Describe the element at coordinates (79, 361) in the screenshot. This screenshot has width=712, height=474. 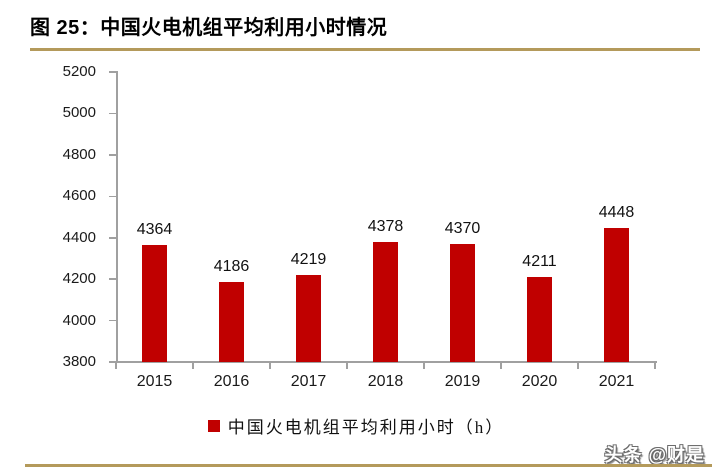
I see `y-tick-label: 3800` at that location.